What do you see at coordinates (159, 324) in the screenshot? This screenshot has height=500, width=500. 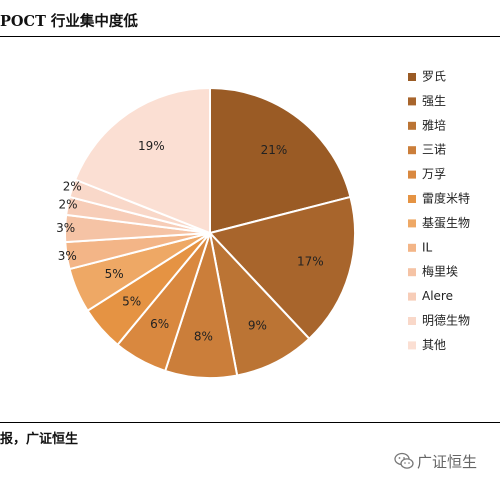 I see `pie-value-label: 6%` at bounding box center [159, 324].